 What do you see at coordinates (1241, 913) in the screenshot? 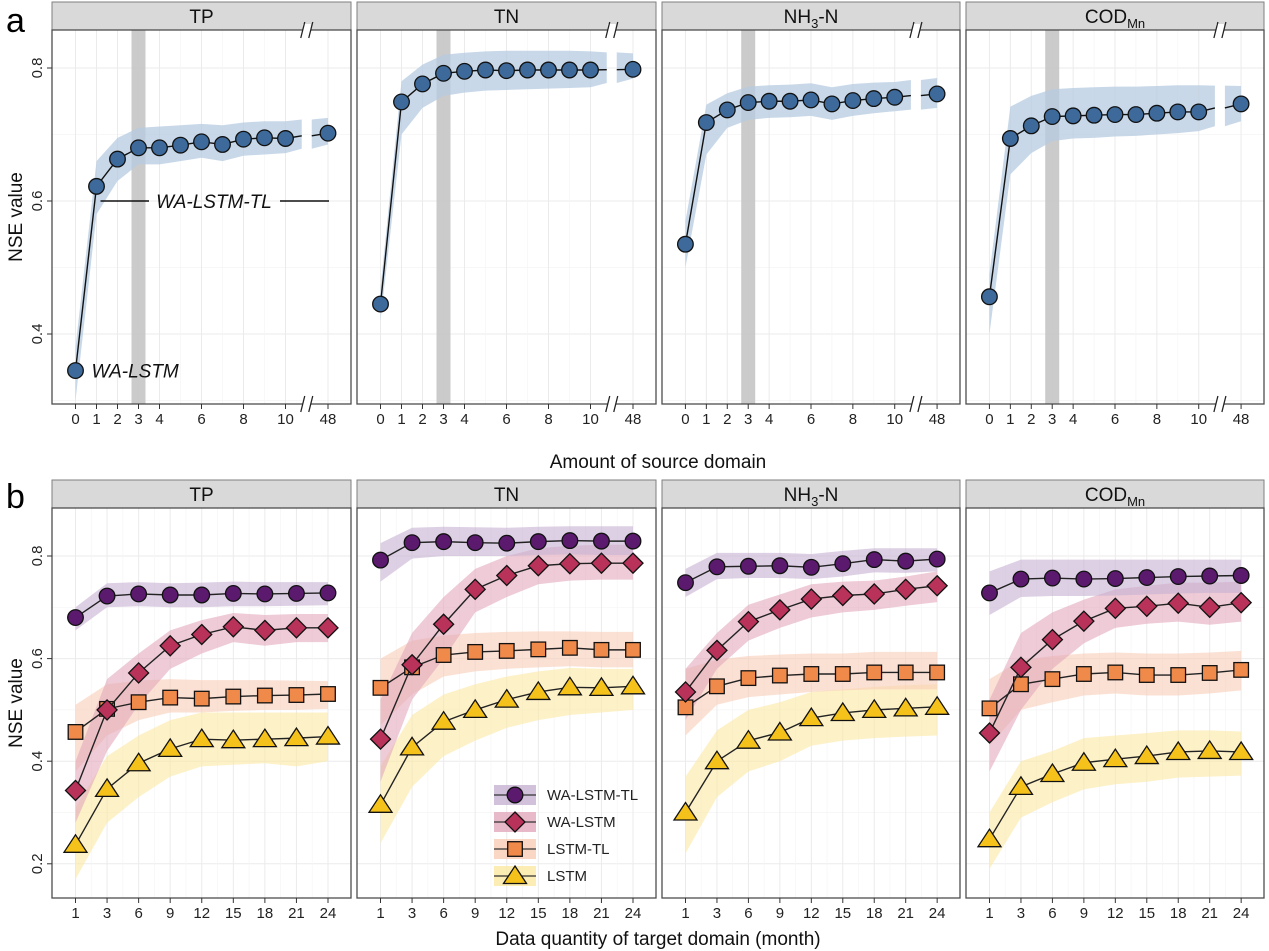
I see `x-tick-label: 24` at bounding box center [1241, 913].